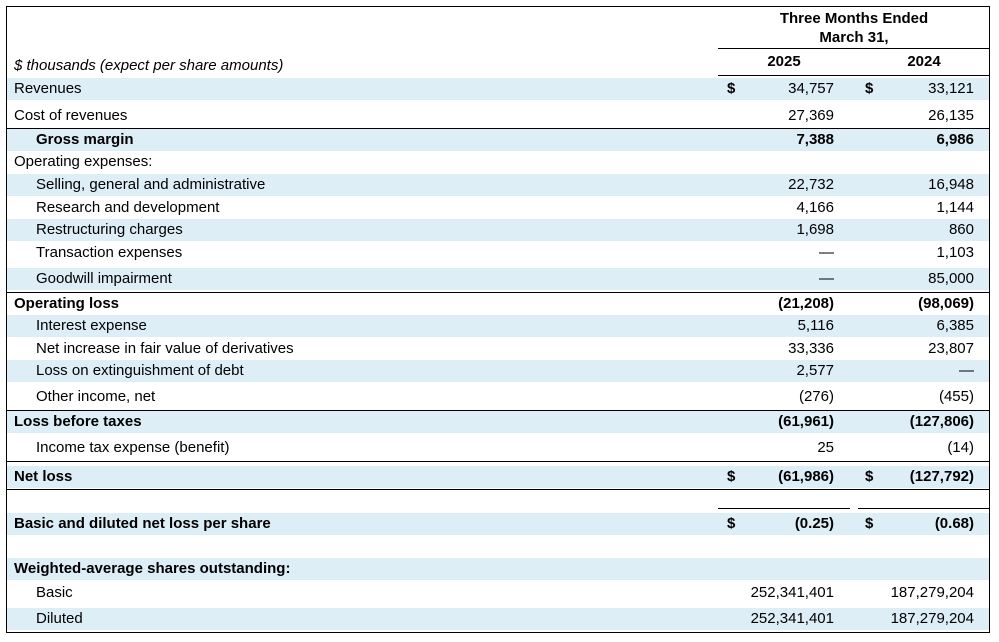 The image size is (999, 642). Describe the element at coordinates (815, 229) in the screenshot. I see `value-2025: 1,698` at that location.